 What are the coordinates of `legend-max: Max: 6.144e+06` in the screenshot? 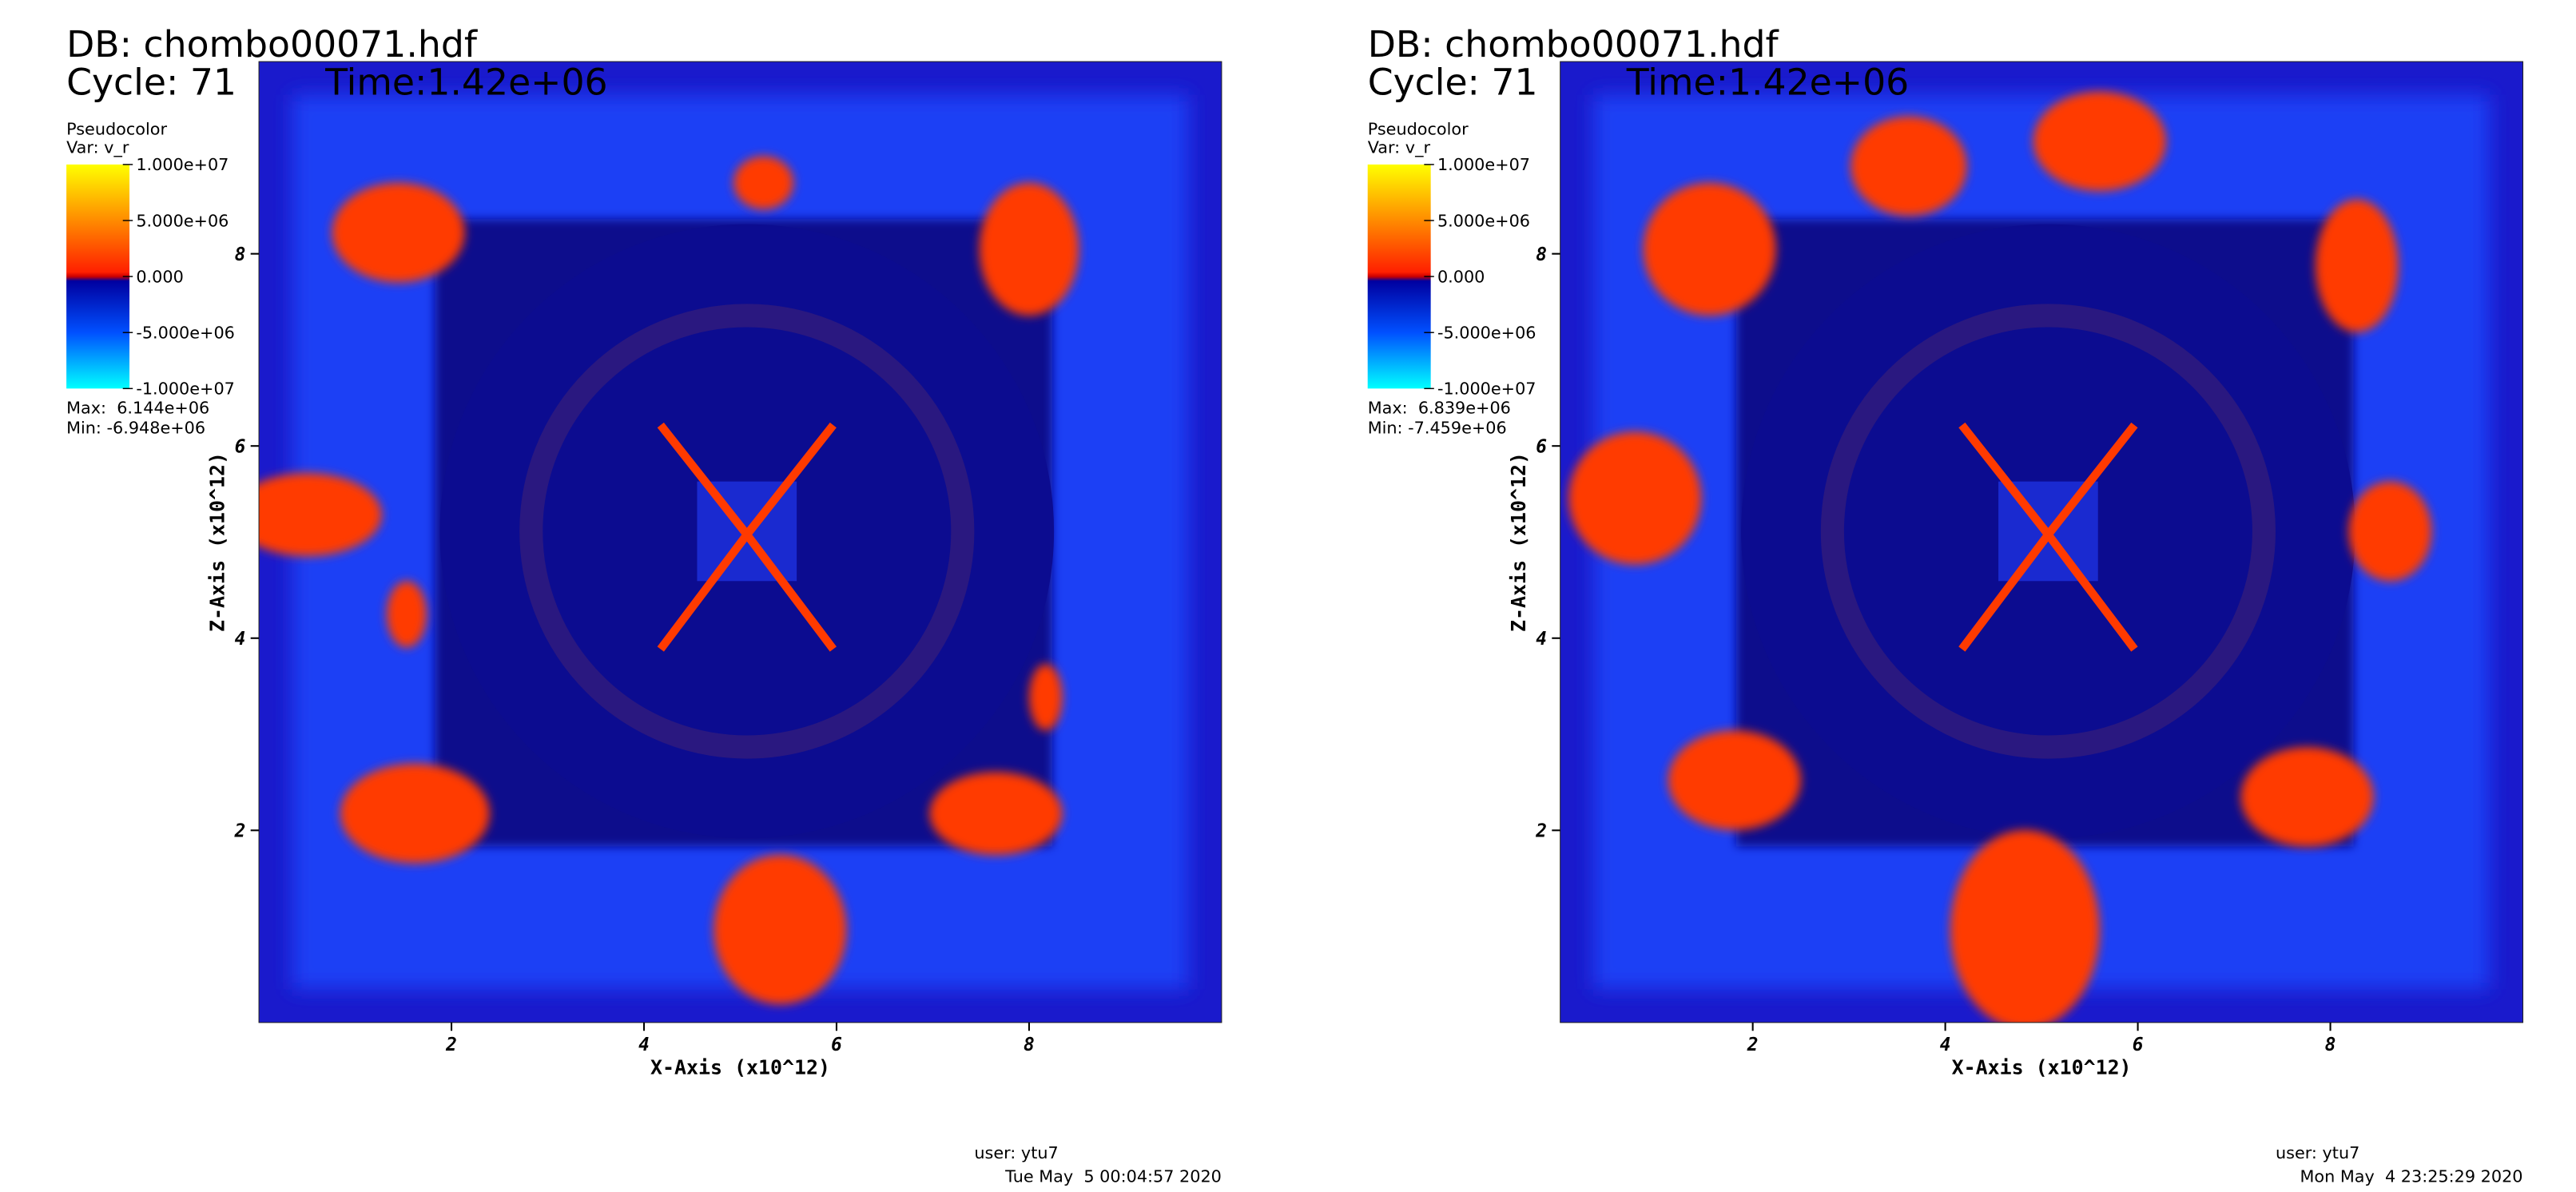 It's located at (137, 407).